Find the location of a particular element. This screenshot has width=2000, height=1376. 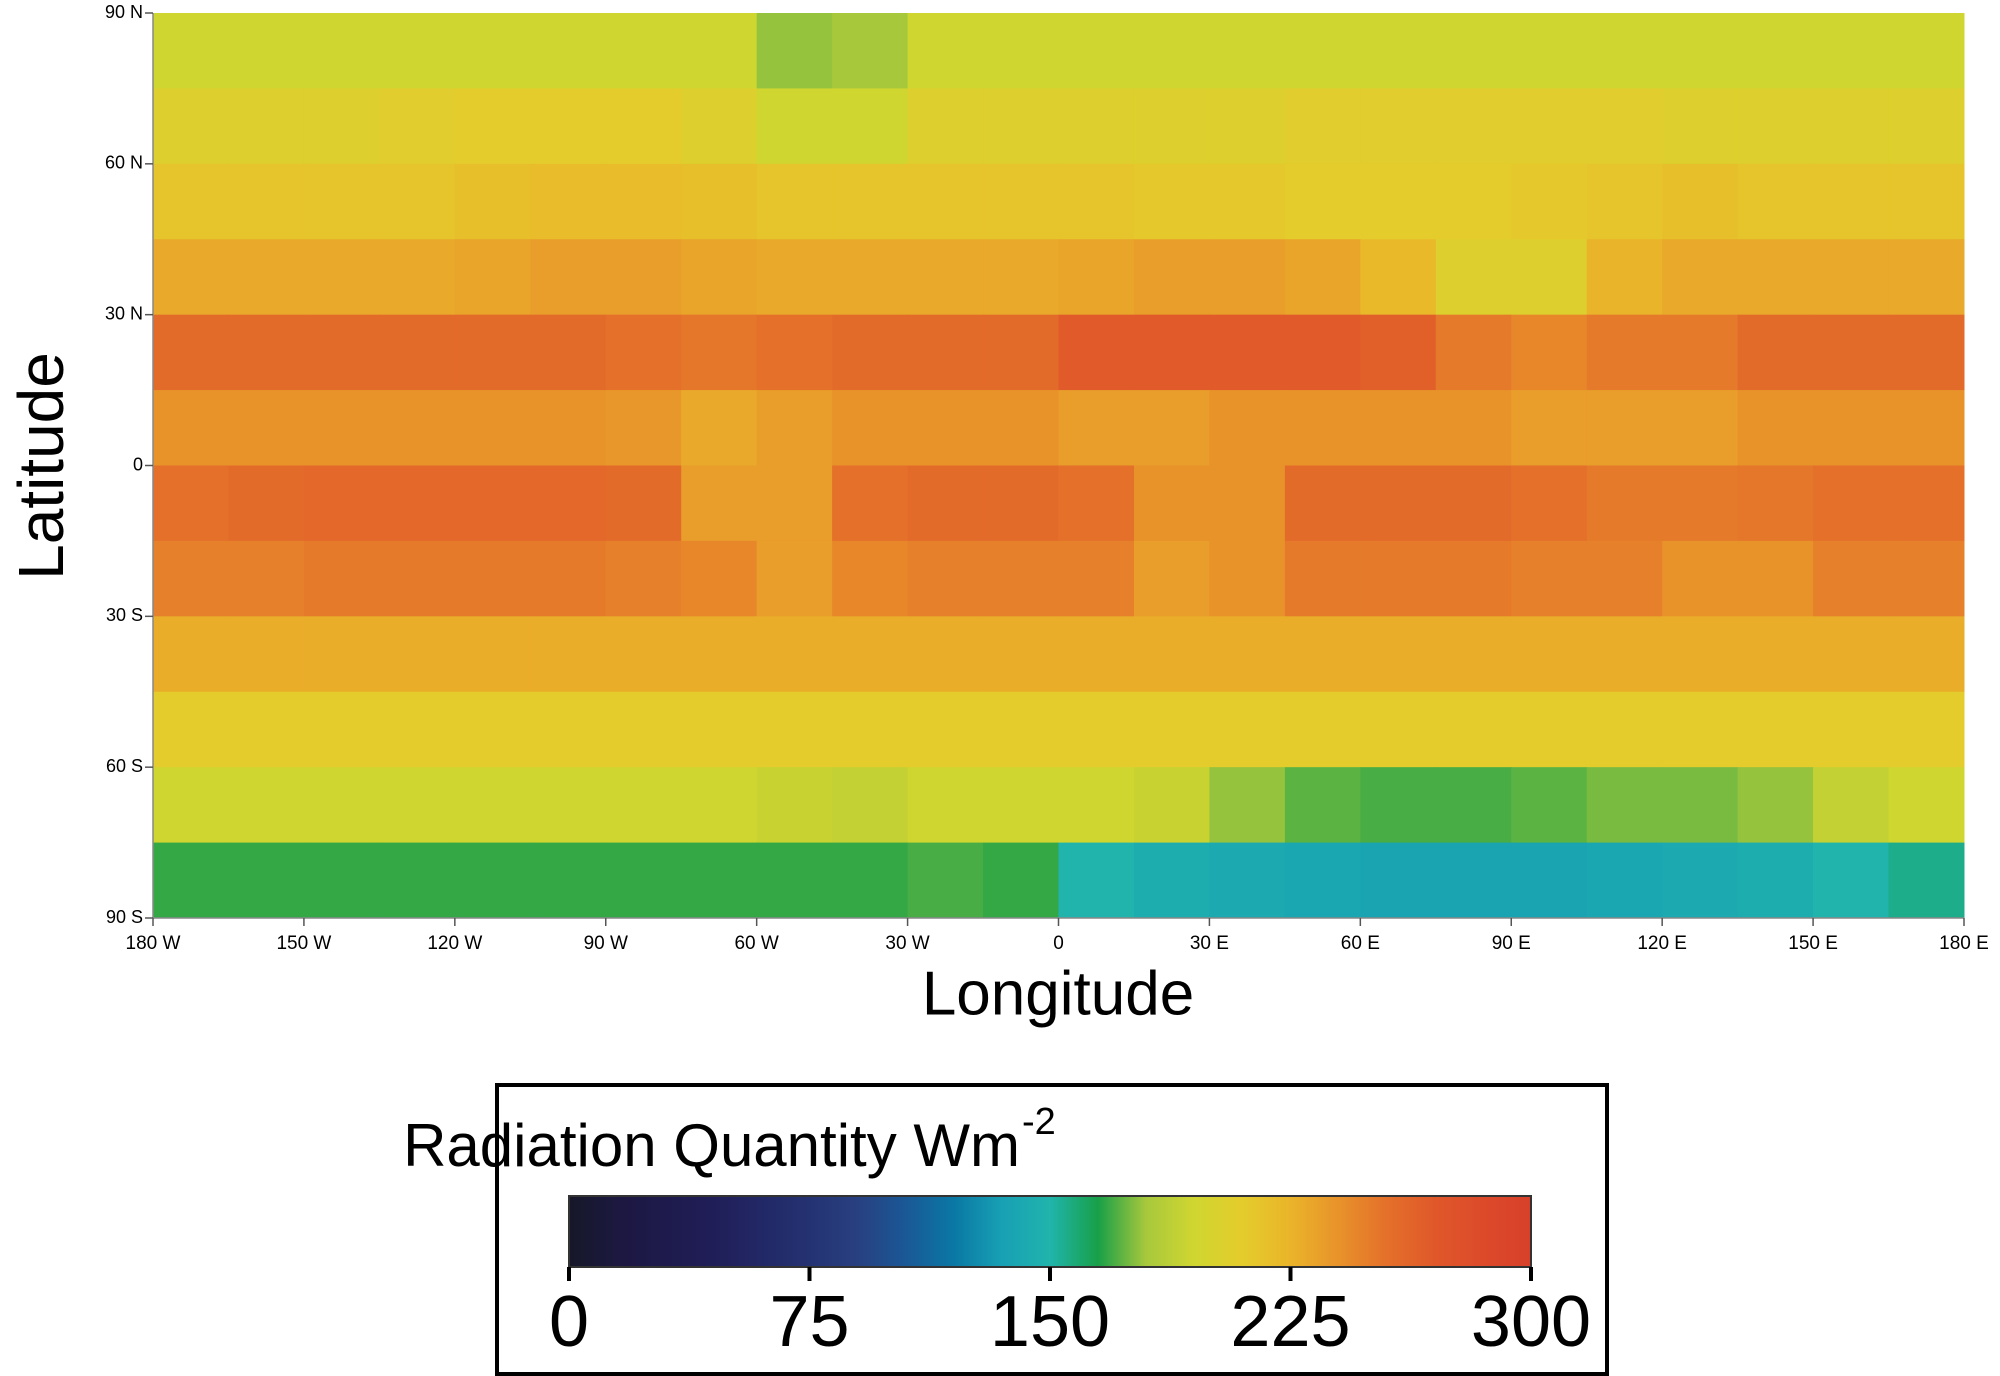

colorbar-tick-label: 300 is located at coordinates (1531, 1322).